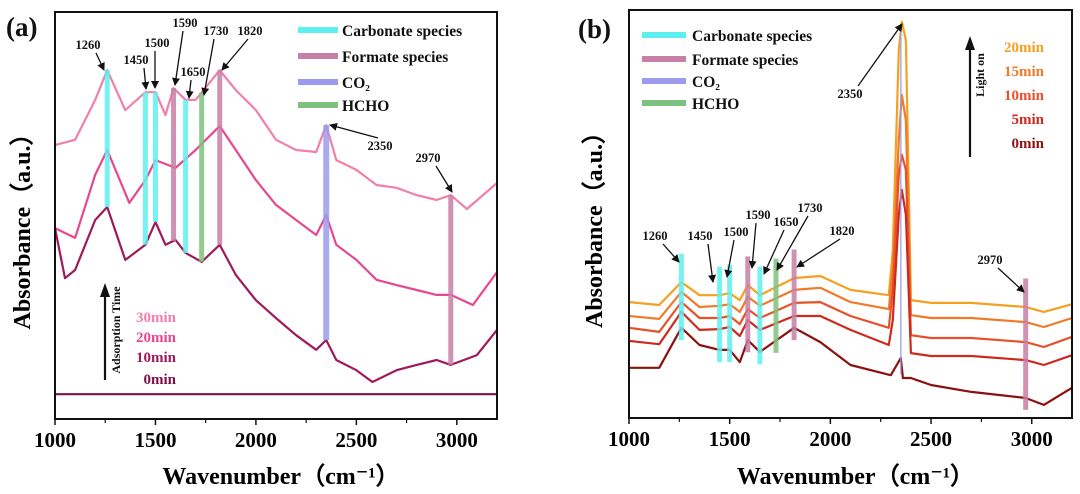  What do you see at coordinates (276, 140) in the screenshot?
I see `series-line-30min` at bounding box center [276, 140].